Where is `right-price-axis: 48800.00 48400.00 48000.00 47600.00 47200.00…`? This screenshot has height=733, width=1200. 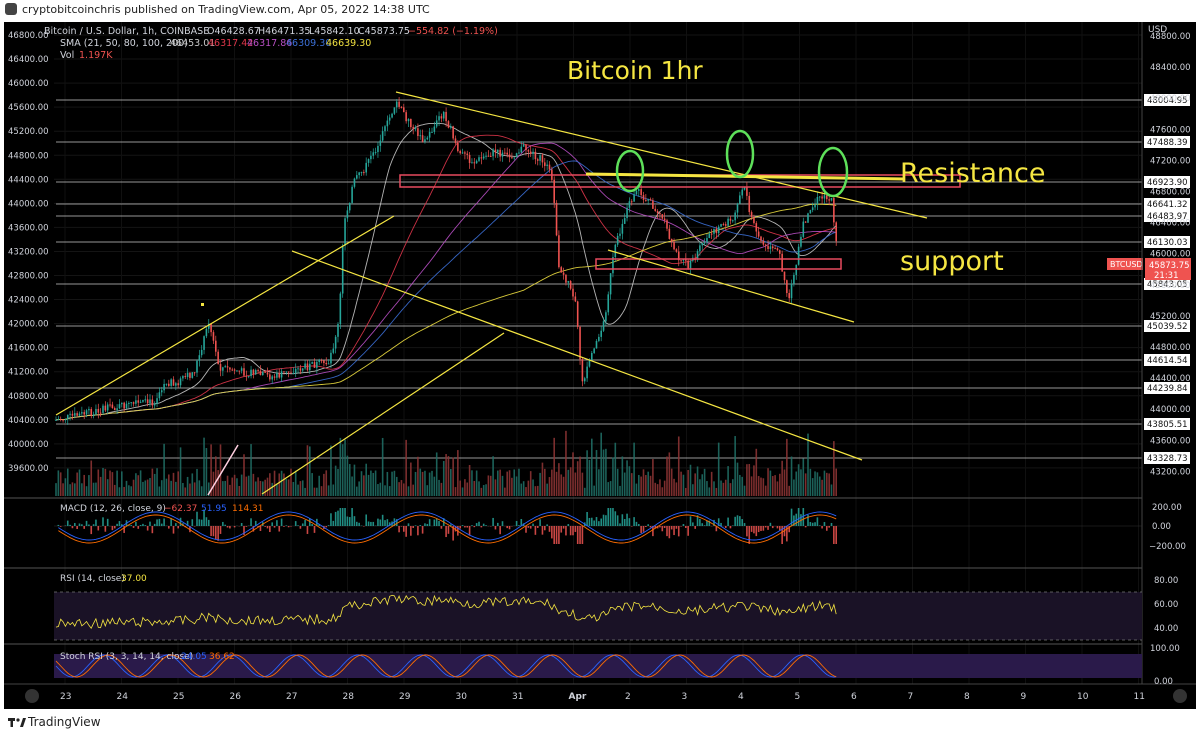
right-price-axis: 48800.00 48400.00 48000.00 47600.00 47200.00… is located at coordinates (1170, 254).